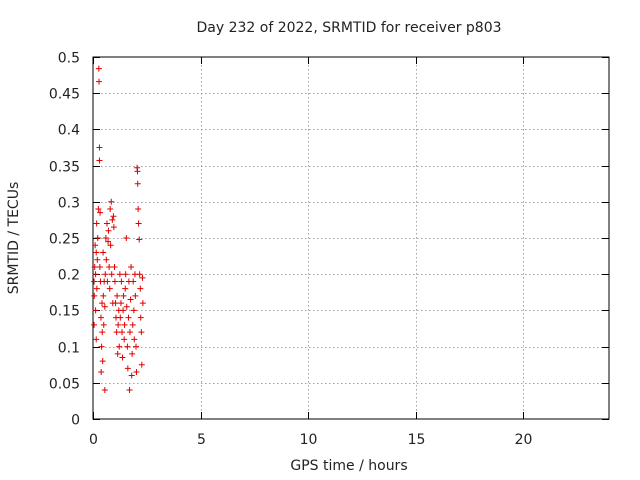 Image resolution: width=640 pixels, height=480 pixels. Describe the element at coordinates (309, 440) in the screenshot. I see `x-tick-label: 10` at that location.